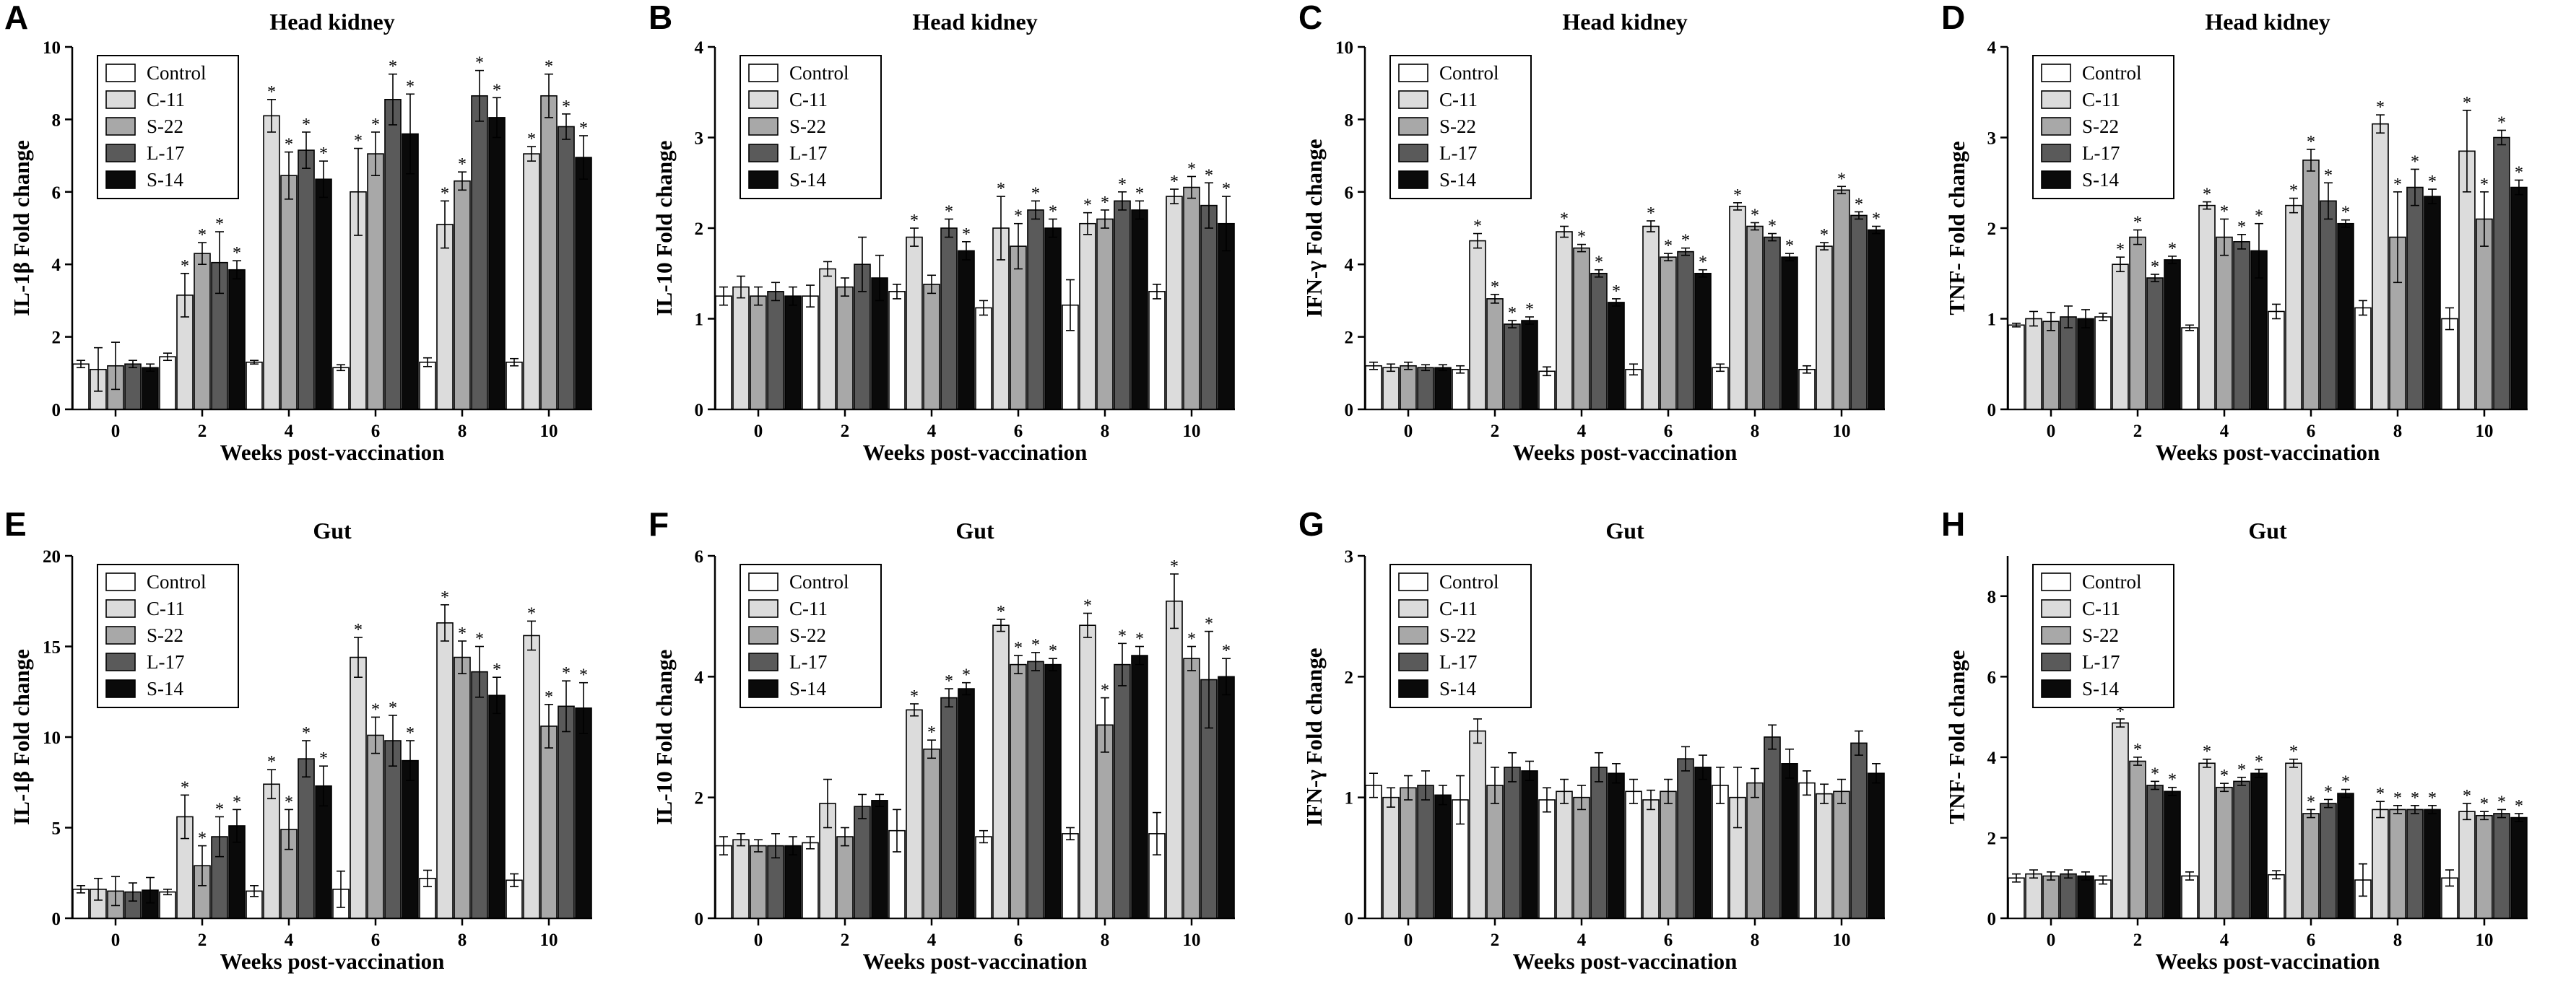  Describe the element at coordinates (1992, 410) in the screenshot. I see `y-tick-label: 0` at that location.